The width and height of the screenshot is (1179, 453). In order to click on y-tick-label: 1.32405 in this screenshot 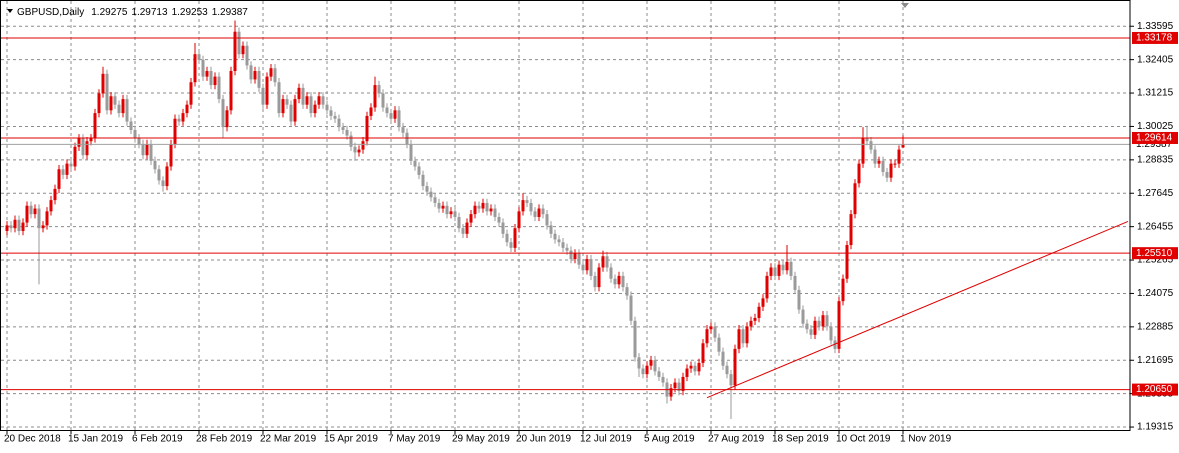, I will do `click(1155, 59)`.